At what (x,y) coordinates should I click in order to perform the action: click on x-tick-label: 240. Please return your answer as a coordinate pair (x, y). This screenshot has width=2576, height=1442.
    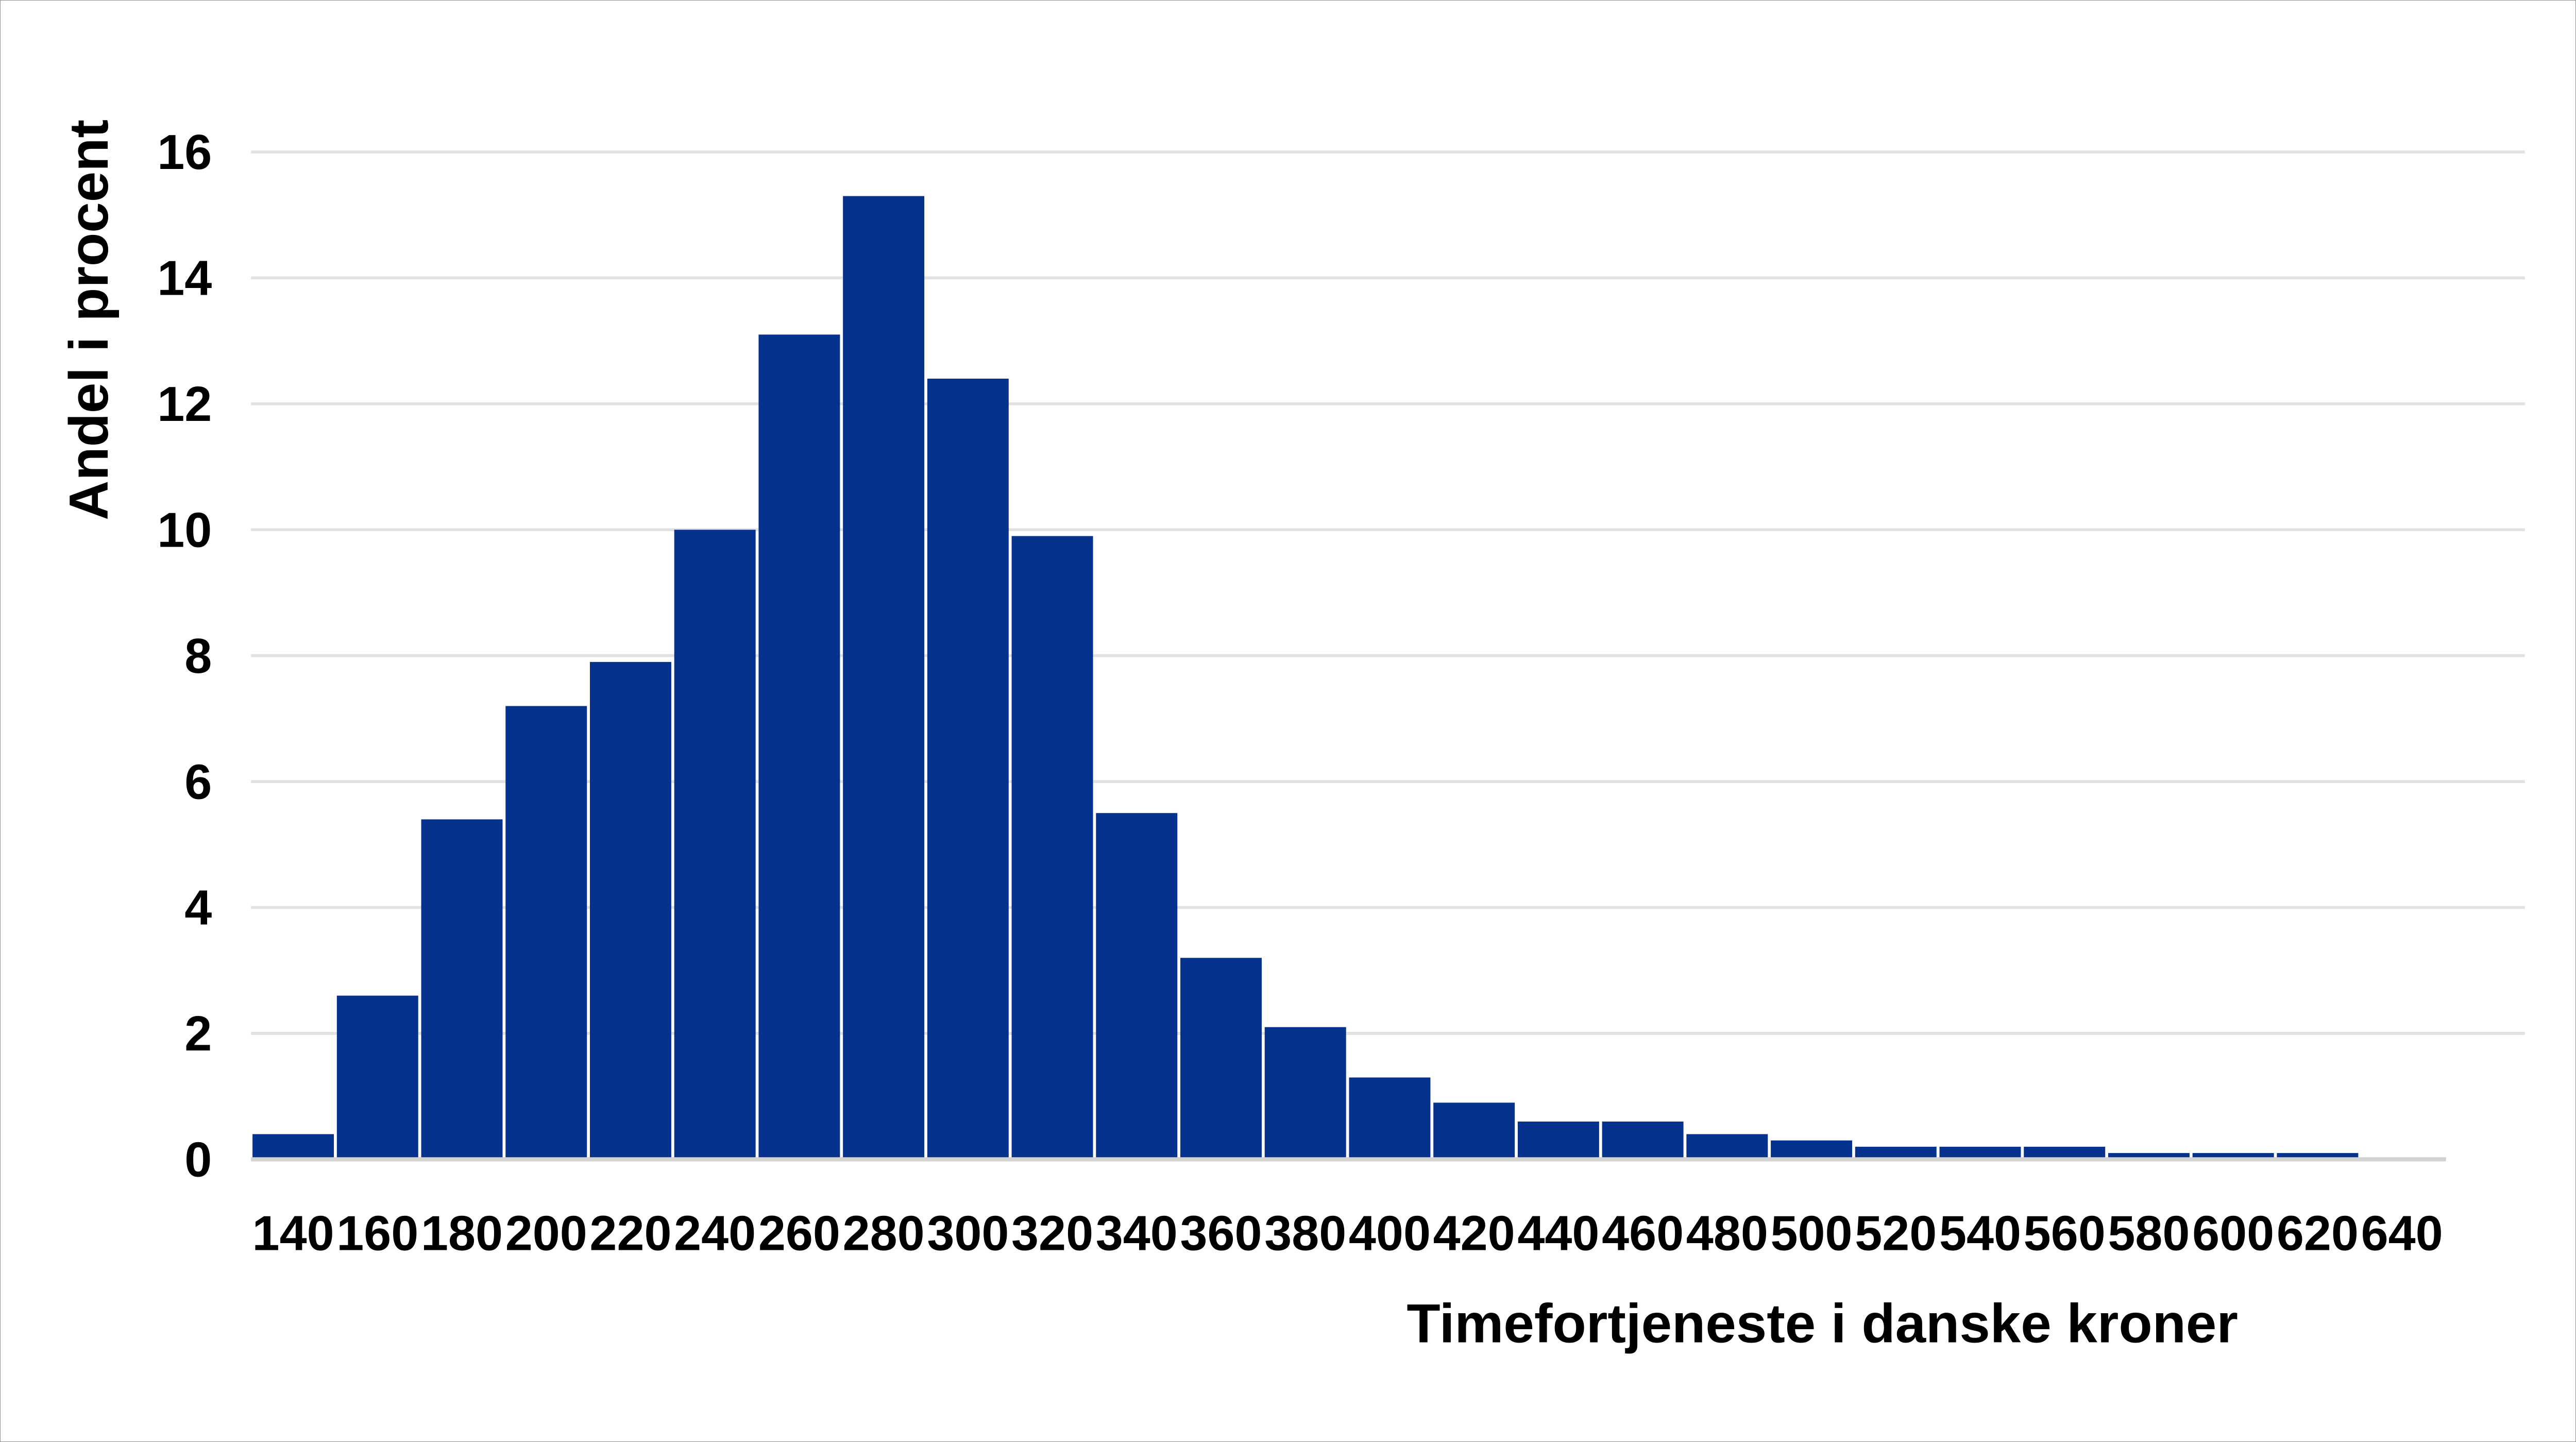
    Looking at the image, I should click on (715, 1234).